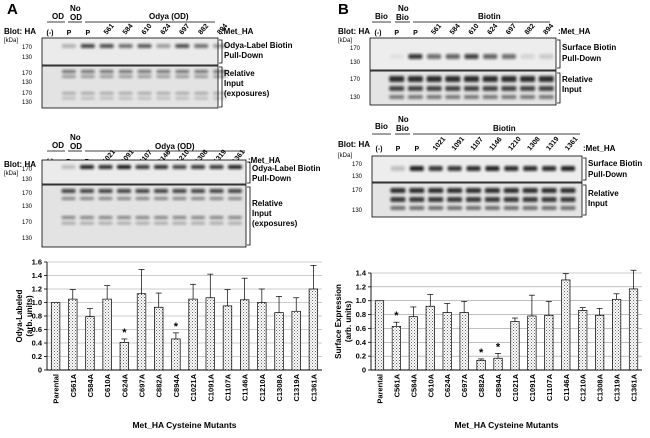  Describe the element at coordinates (634, 387) in the screenshot. I see `category-label: C1361A` at that location.